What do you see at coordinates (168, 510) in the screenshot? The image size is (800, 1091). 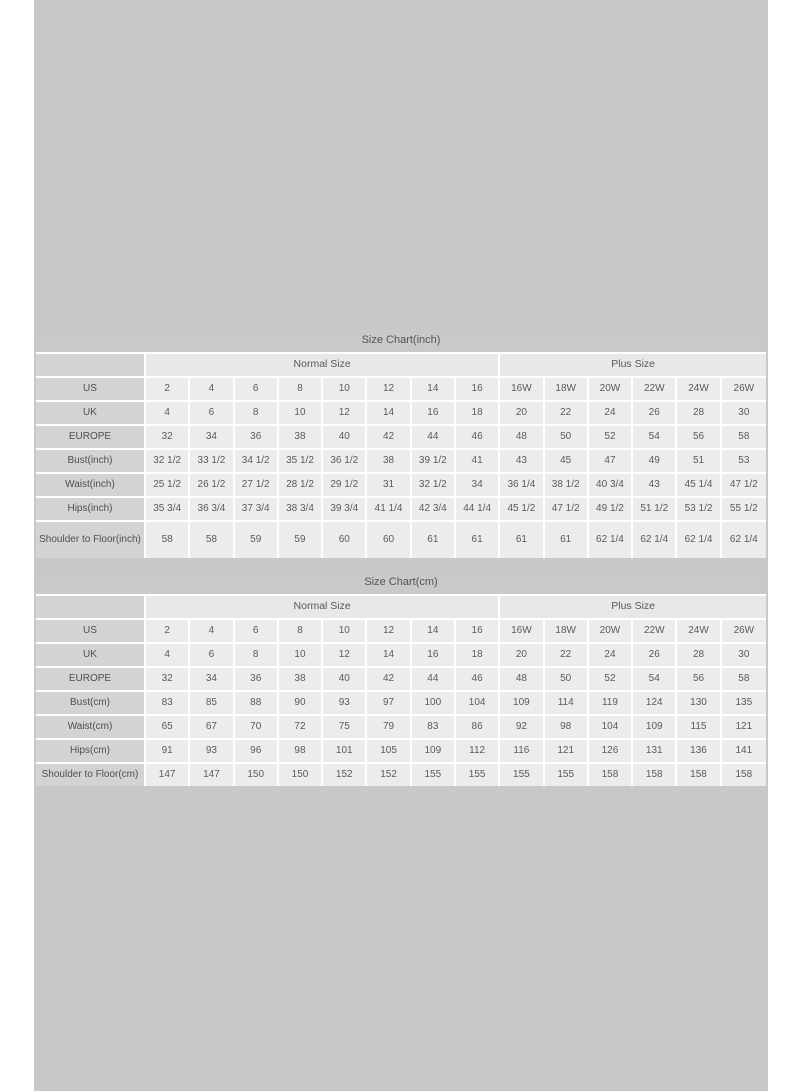 I see `table-cell: 35 3/4` at bounding box center [168, 510].